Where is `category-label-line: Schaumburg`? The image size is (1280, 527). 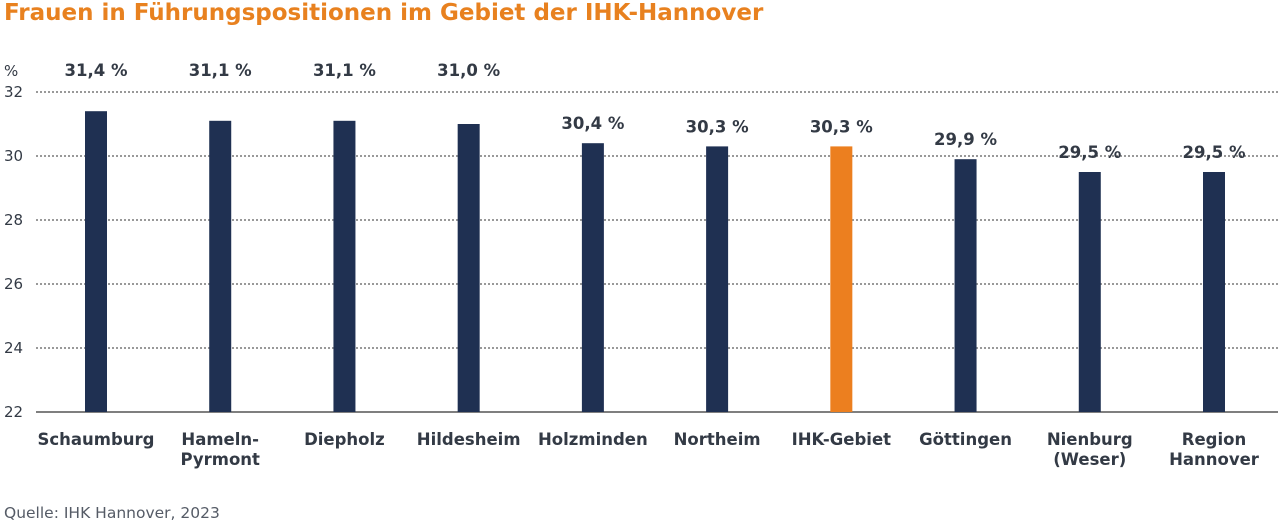 category-label-line: Schaumburg is located at coordinates (96, 439).